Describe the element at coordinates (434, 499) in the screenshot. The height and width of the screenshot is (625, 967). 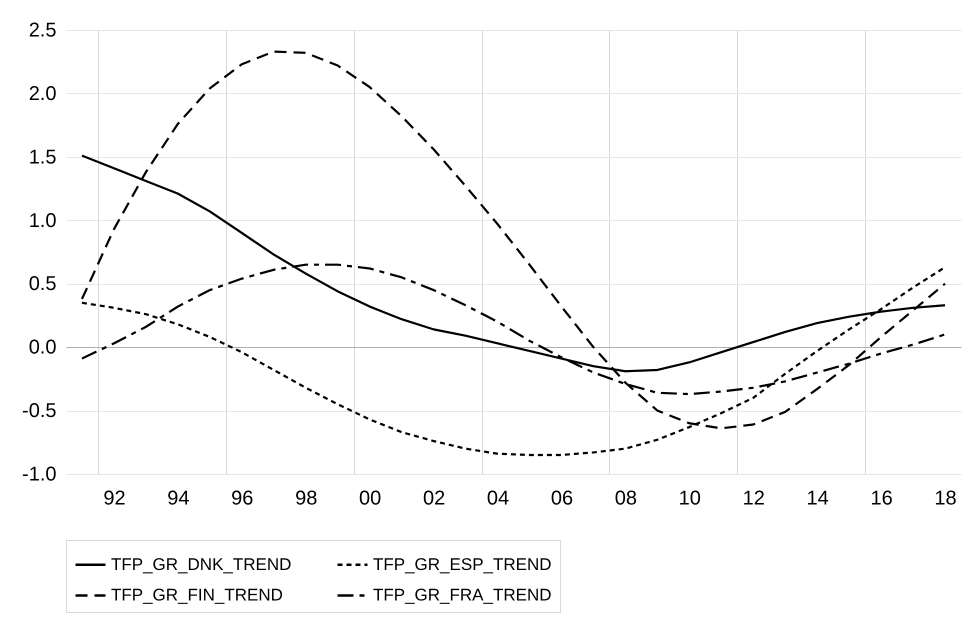
I see `x-tick-label: 02` at that location.